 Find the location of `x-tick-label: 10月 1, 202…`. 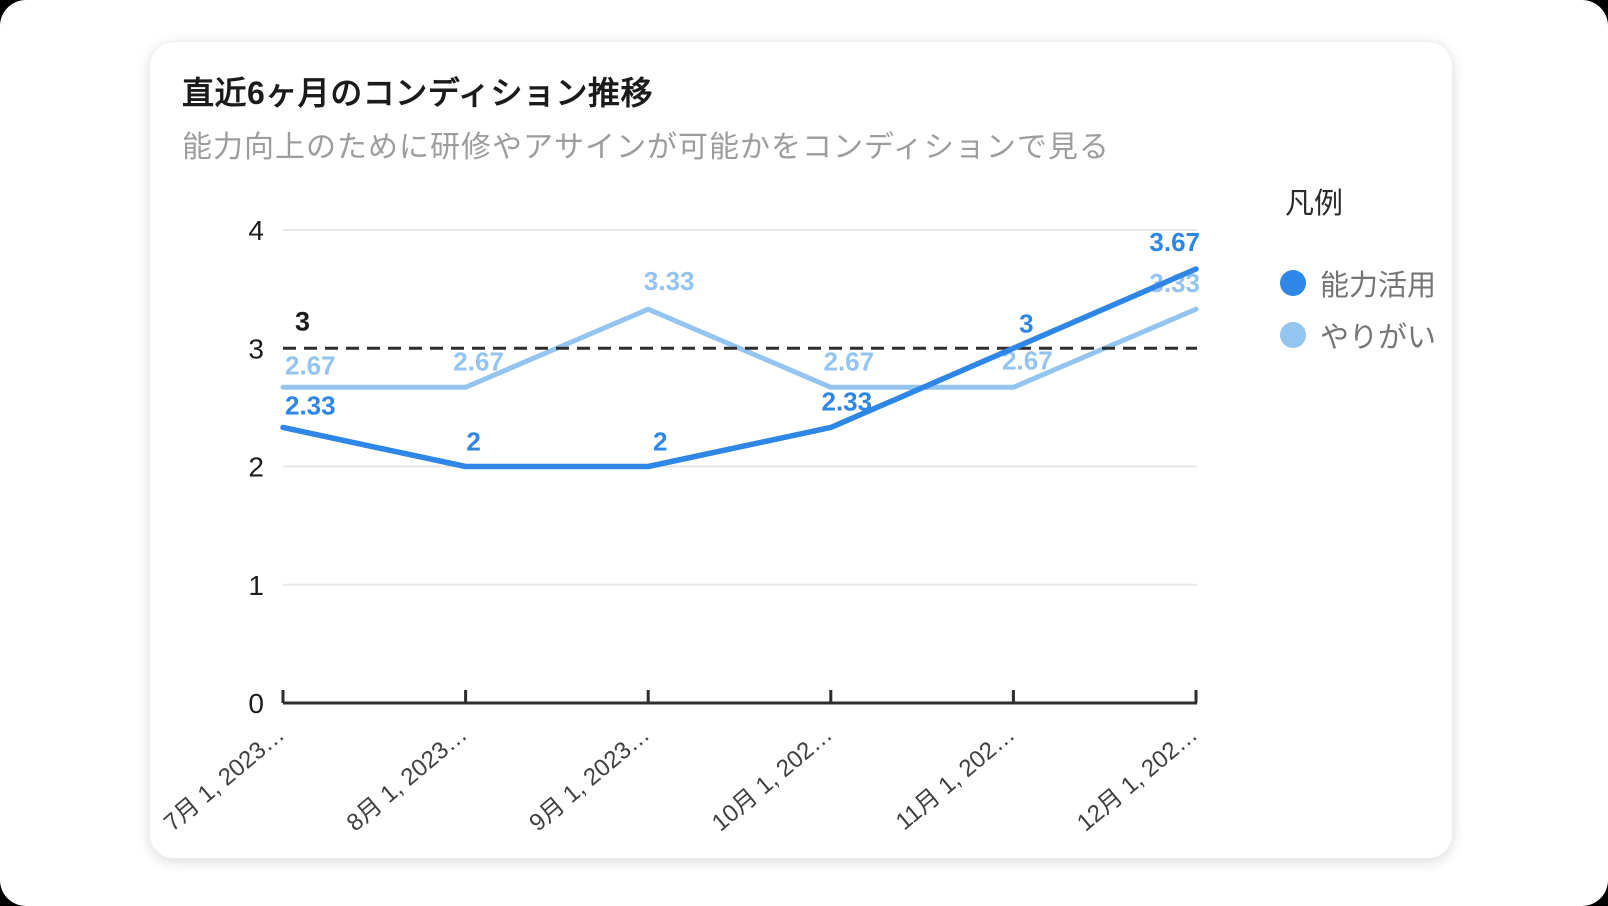

x-tick-label: 10月 1, 202… is located at coordinates (772, 779).